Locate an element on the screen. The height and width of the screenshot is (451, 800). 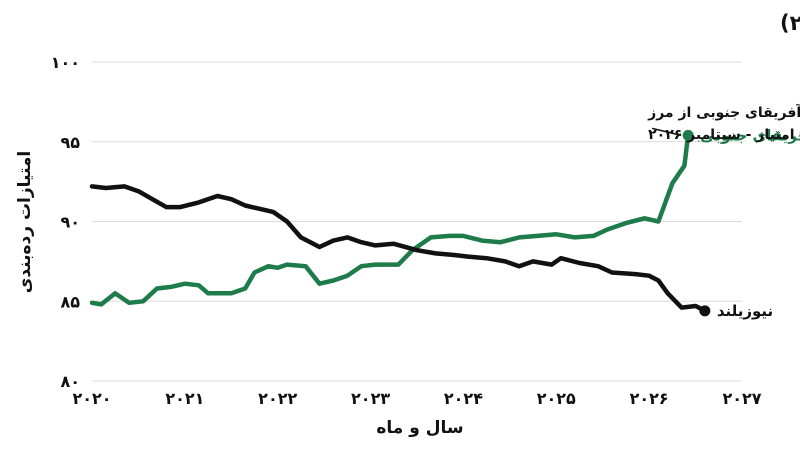
x-tick-label: ۲۰۲۴ is located at coordinates (463, 398).